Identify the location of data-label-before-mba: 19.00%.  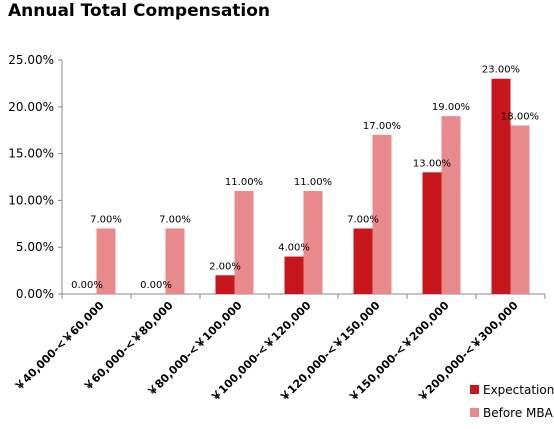
(451, 107).